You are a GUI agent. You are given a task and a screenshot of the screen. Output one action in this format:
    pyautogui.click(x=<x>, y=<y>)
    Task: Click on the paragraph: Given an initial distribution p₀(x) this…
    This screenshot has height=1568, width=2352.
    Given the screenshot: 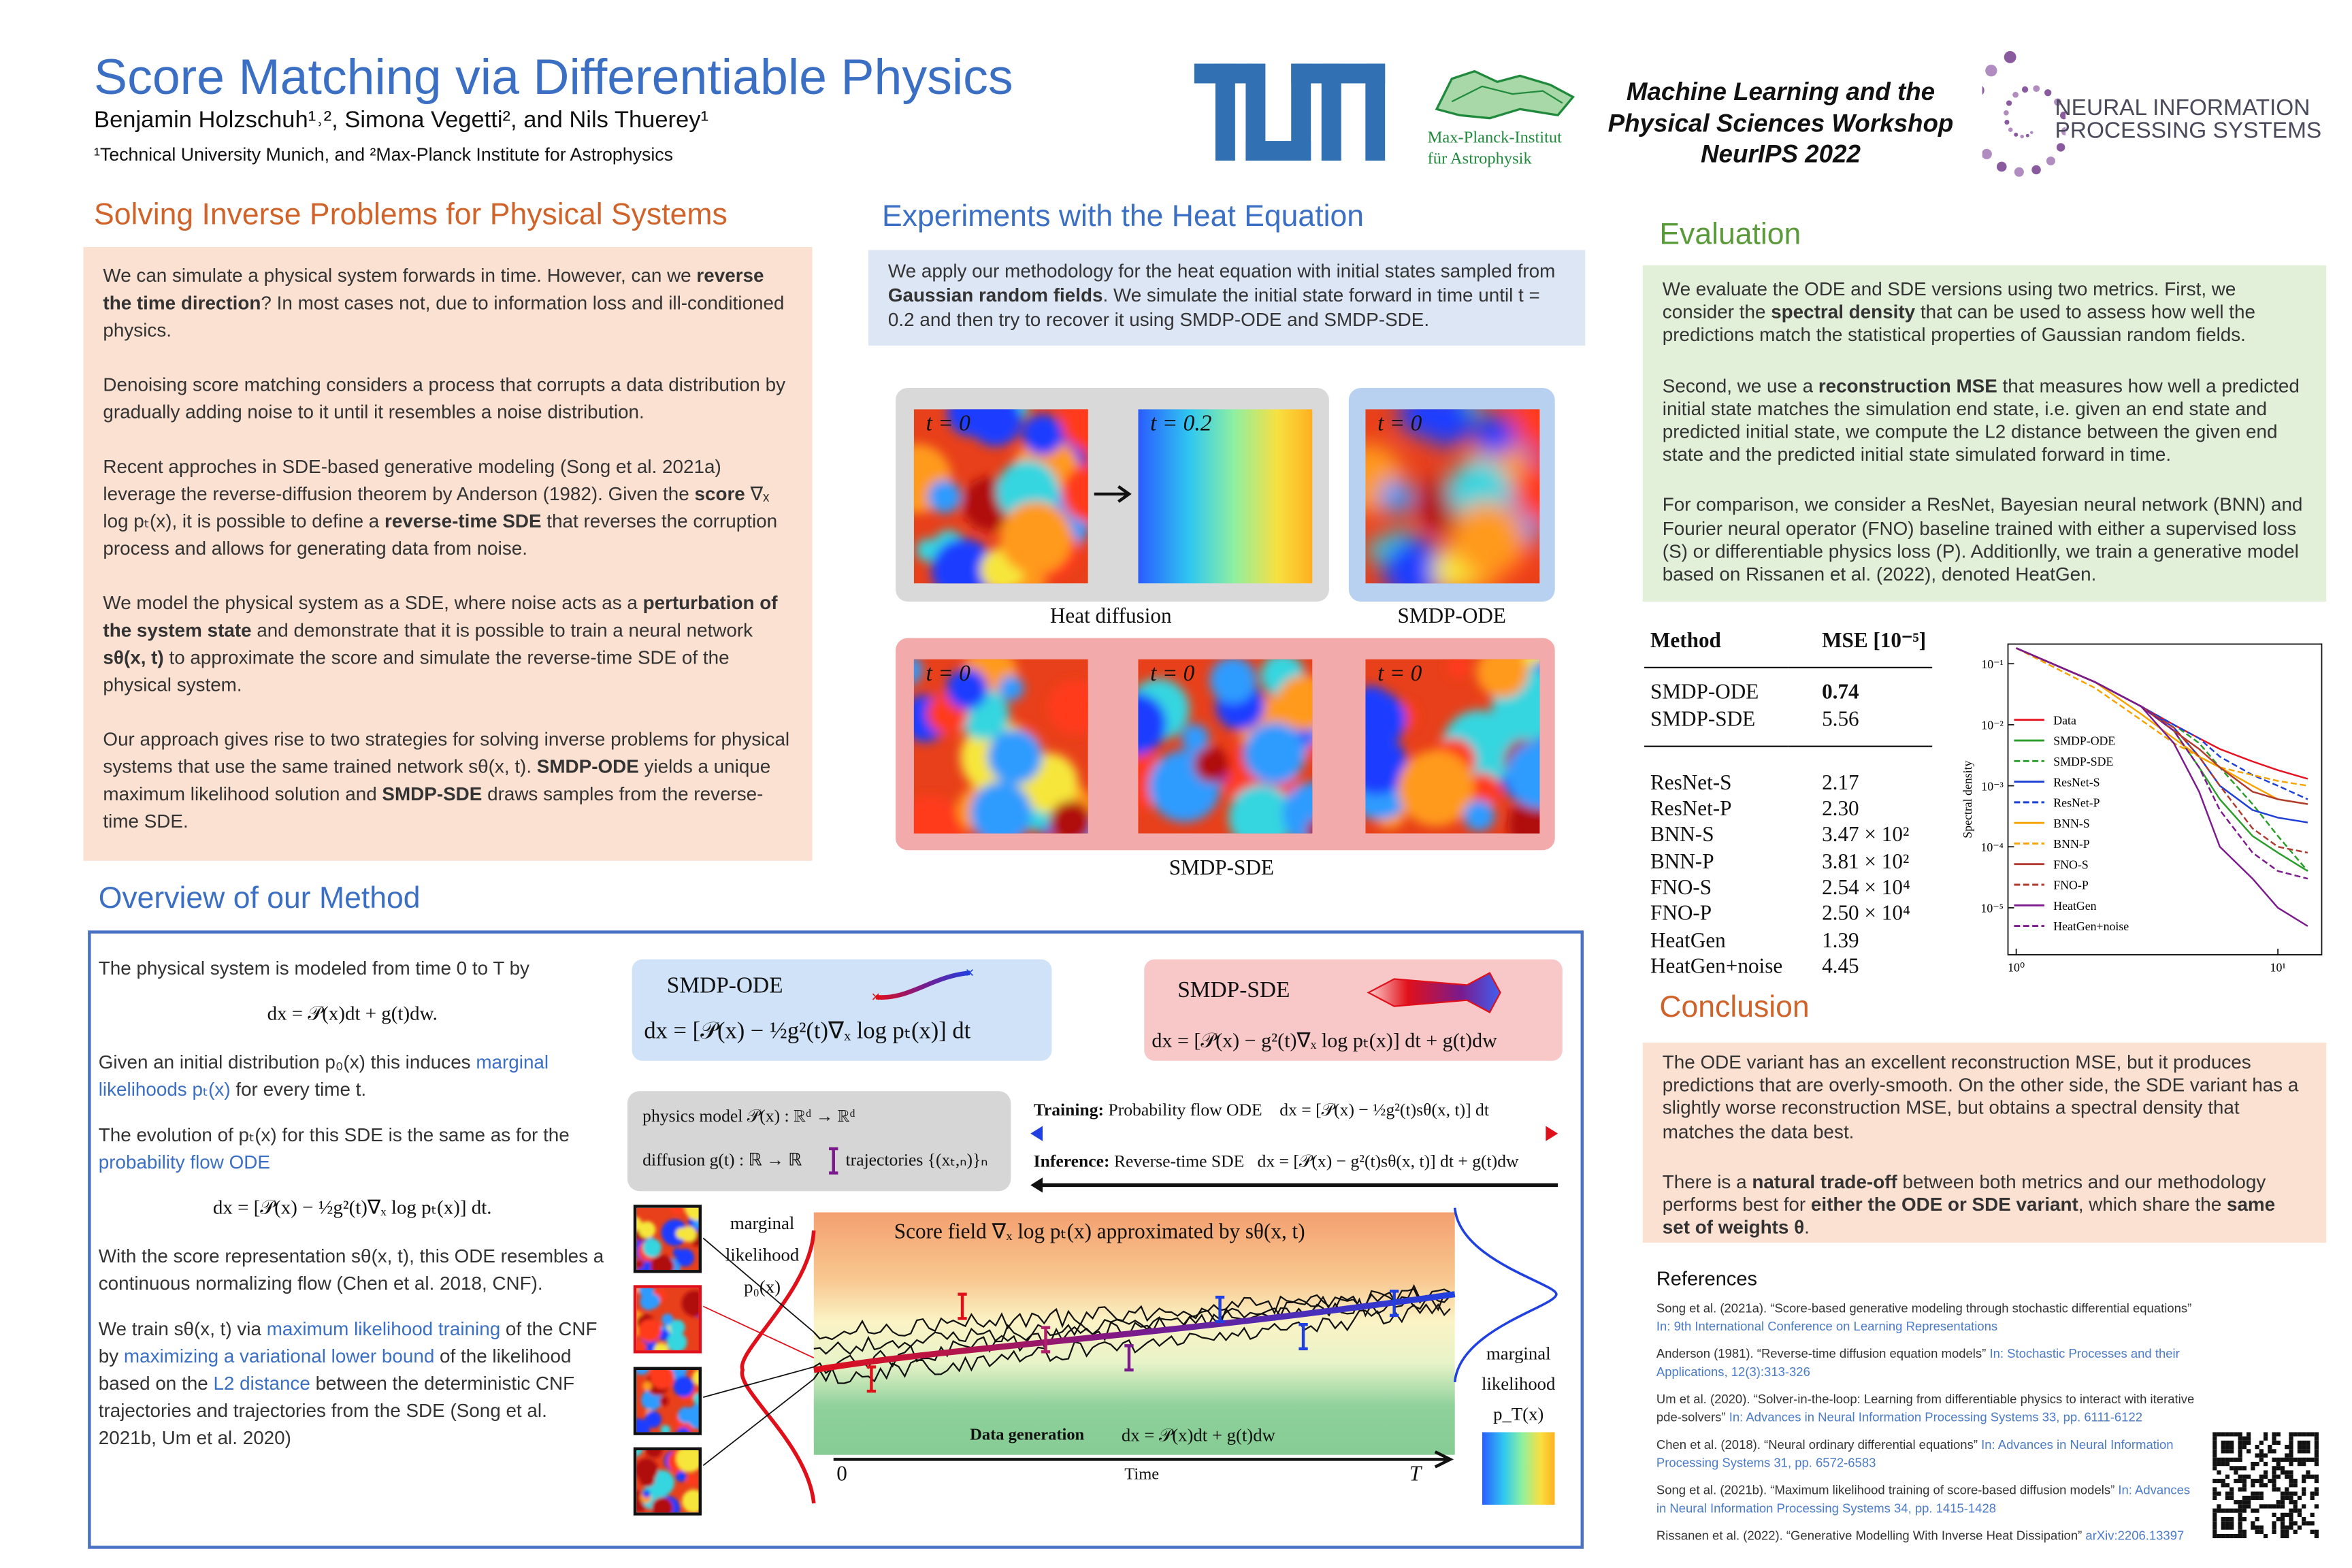 What is the action you would take?
    pyautogui.click(x=352, y=1076)
    